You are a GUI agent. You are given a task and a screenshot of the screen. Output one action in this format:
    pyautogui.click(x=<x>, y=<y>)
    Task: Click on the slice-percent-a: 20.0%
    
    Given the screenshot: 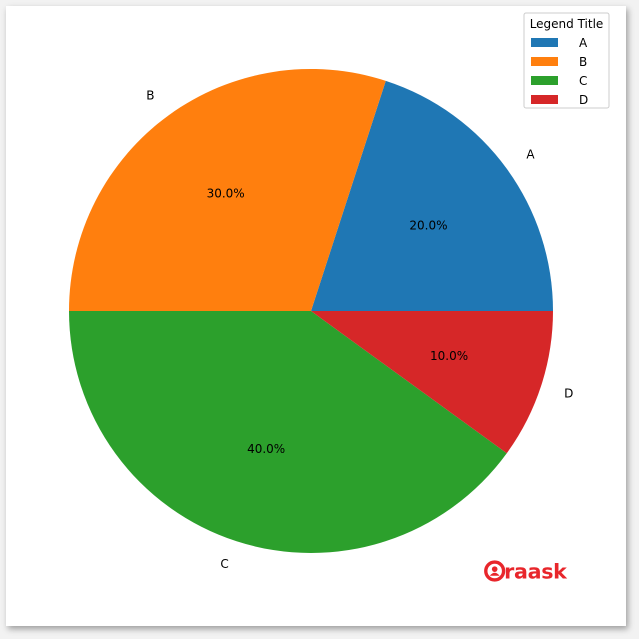 What is the action you would take?
    pyautogui.click(x=428, y=226)
    